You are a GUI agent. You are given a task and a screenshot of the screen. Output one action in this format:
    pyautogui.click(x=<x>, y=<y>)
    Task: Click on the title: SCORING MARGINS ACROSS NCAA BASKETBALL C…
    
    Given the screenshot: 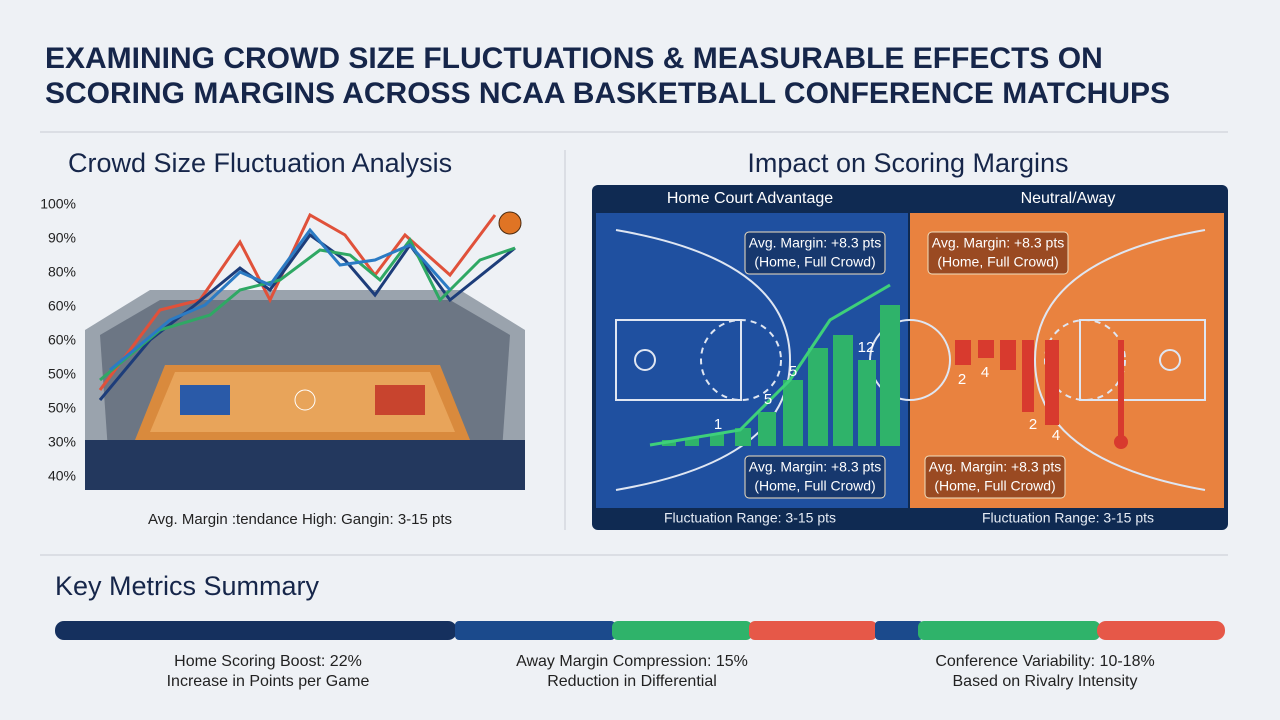 What is the action you would take?
    pyautogui.click(x=607, y=93)
    